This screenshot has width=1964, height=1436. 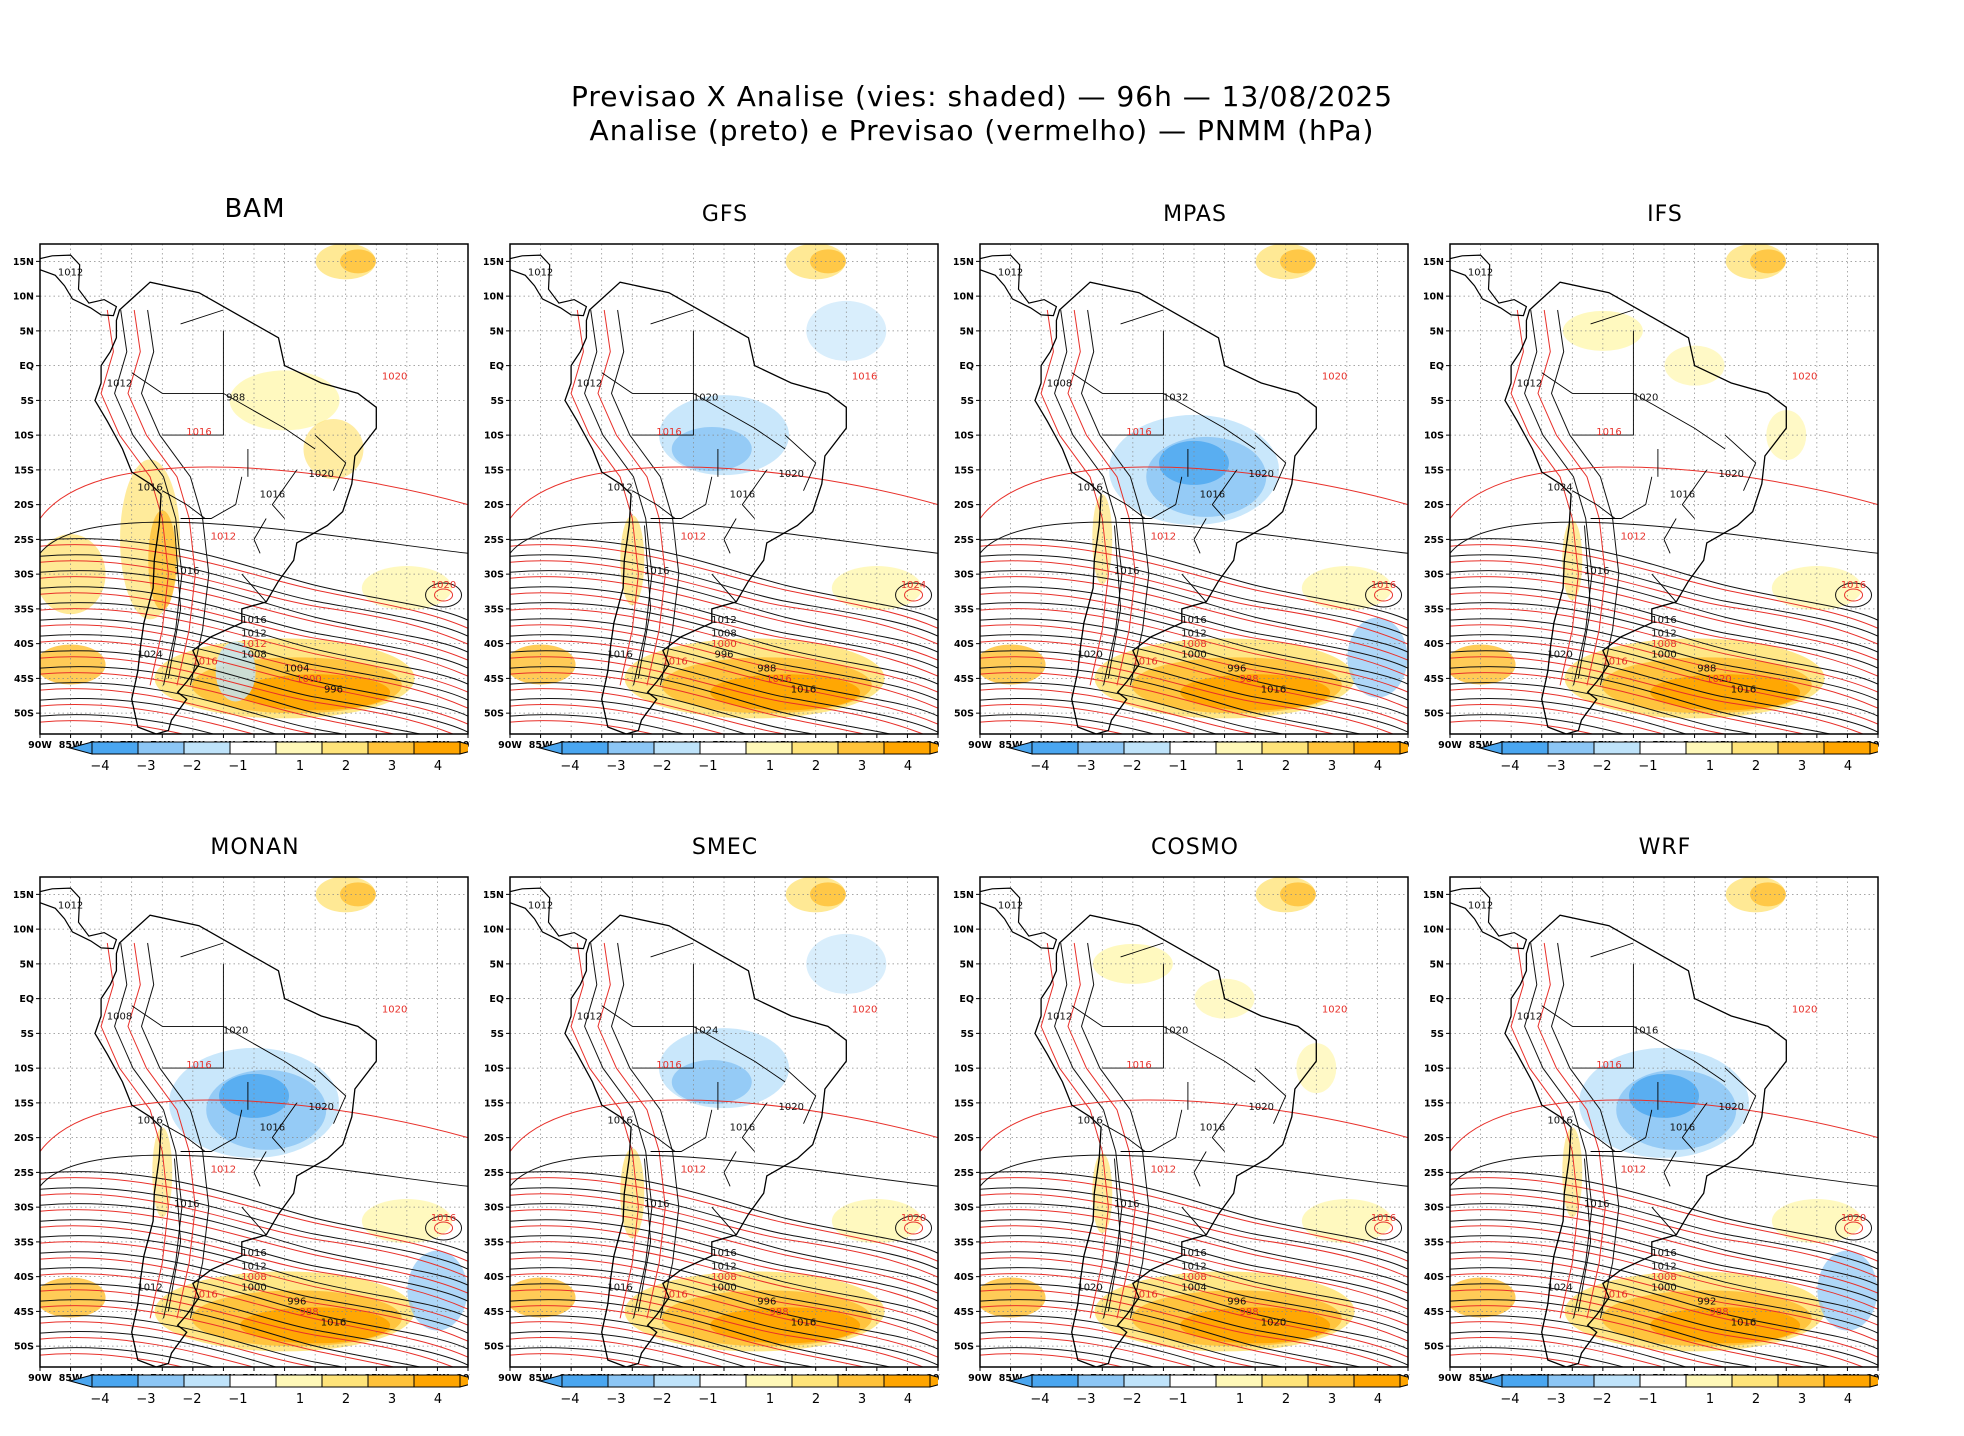 I want to click on isobar-label: 1008, so click(x=1059, y=383).